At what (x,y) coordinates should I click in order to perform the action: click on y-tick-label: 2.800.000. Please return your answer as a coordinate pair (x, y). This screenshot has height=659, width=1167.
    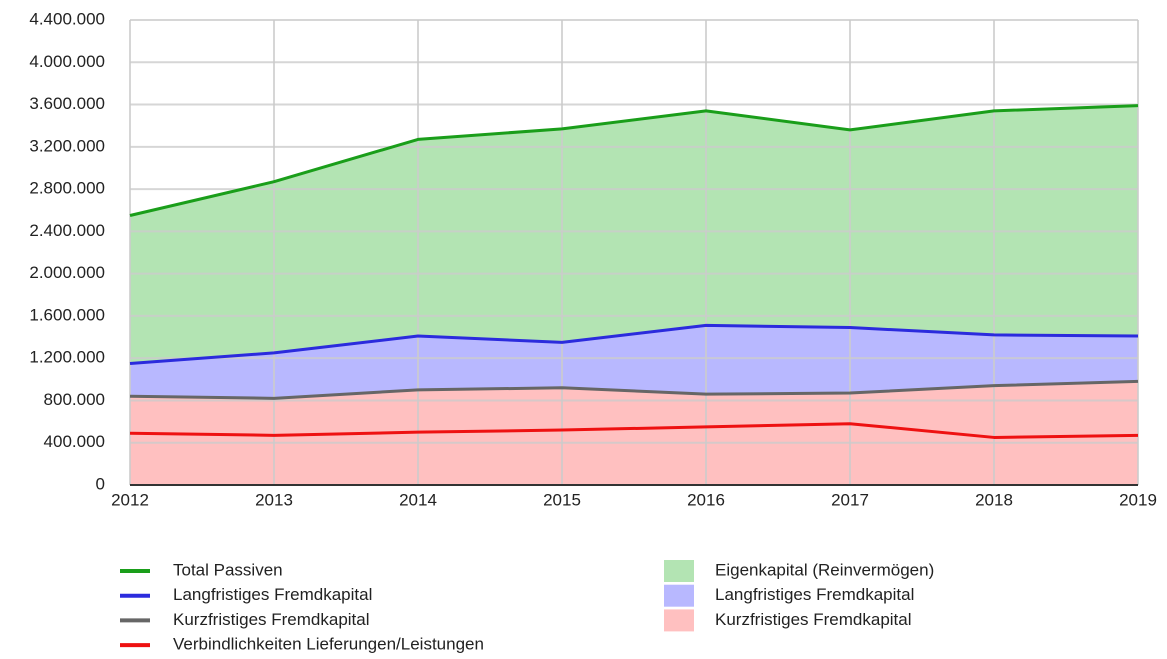
    Looking at the image, I should click on (67, 188).